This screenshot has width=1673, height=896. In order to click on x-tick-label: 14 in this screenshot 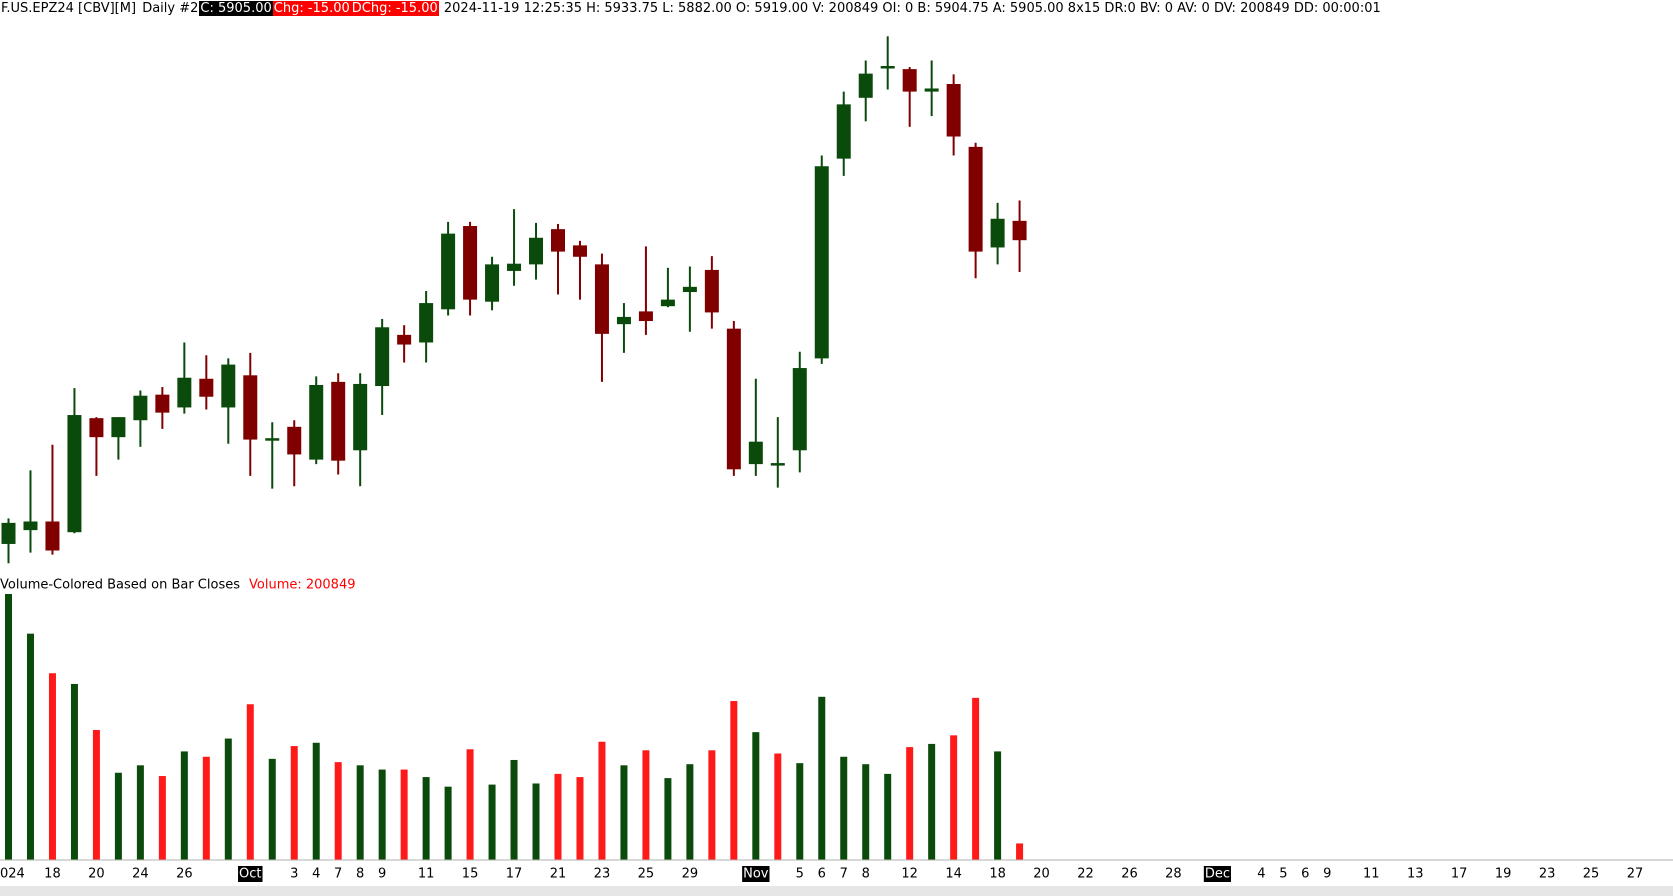, I will do `click(953, 874)`.